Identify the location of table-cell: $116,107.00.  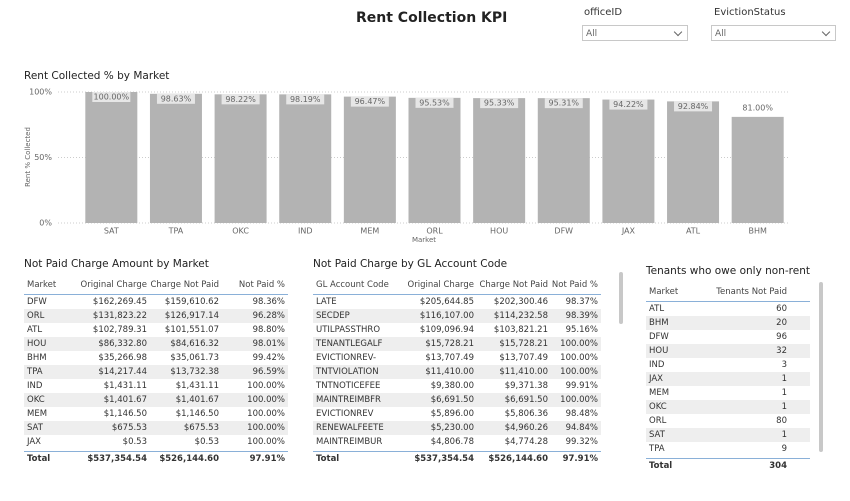
(446, 316).